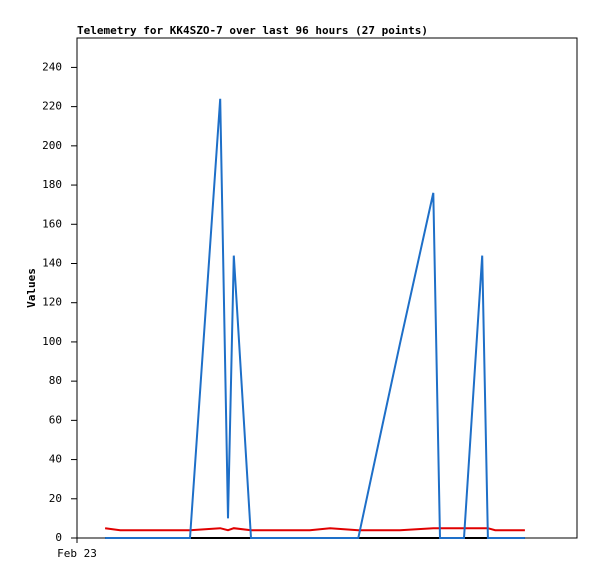 This screenshot has width=597, height=579. Describe the element at coordinates (31, 288) in the screenshot. I see `y-axis-label: Values` at that location.